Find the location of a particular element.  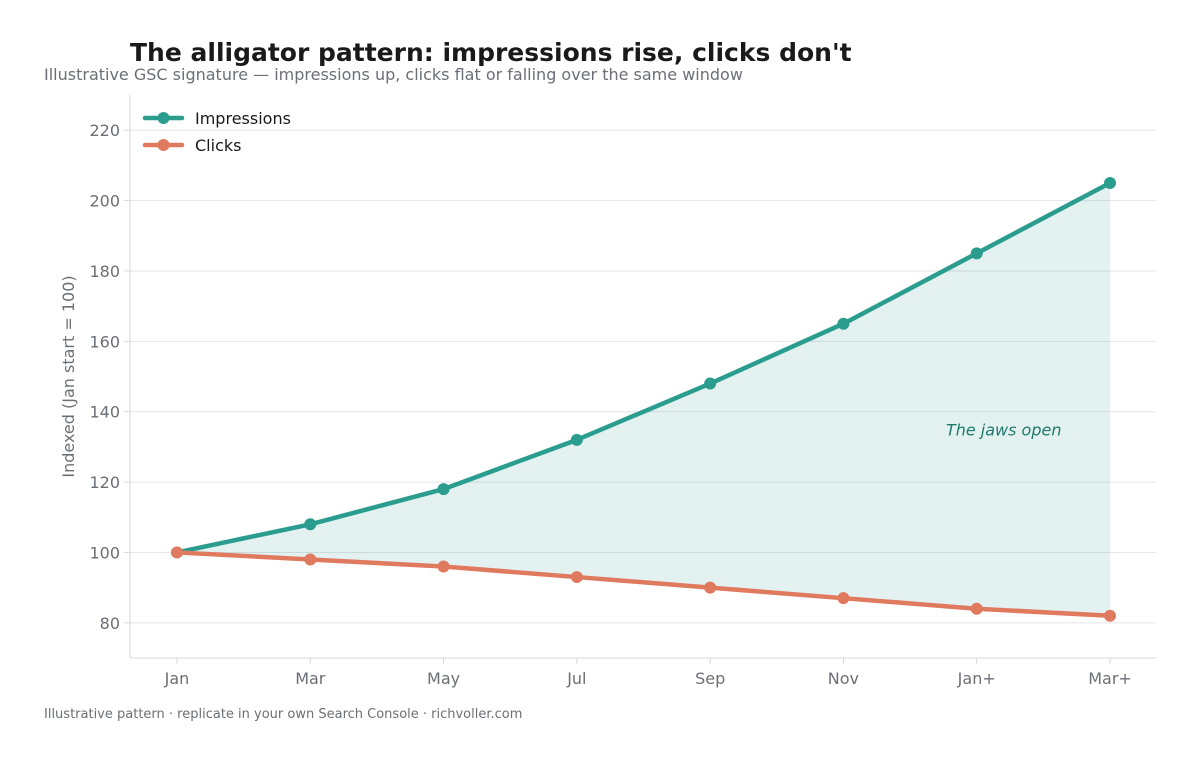

series-line-clicks is located at coordinates (643, 584).